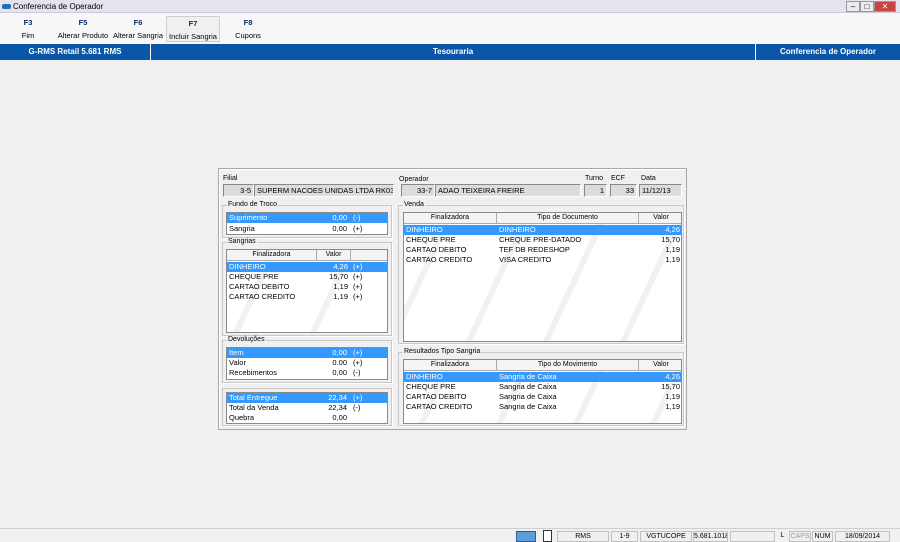 The height and width of the screenshot is (542, 900). What do you see at coordinates (58, 6) in the screenshot?
I see `window-title: Conferencia de Operador` at bounding box center [58, 6].